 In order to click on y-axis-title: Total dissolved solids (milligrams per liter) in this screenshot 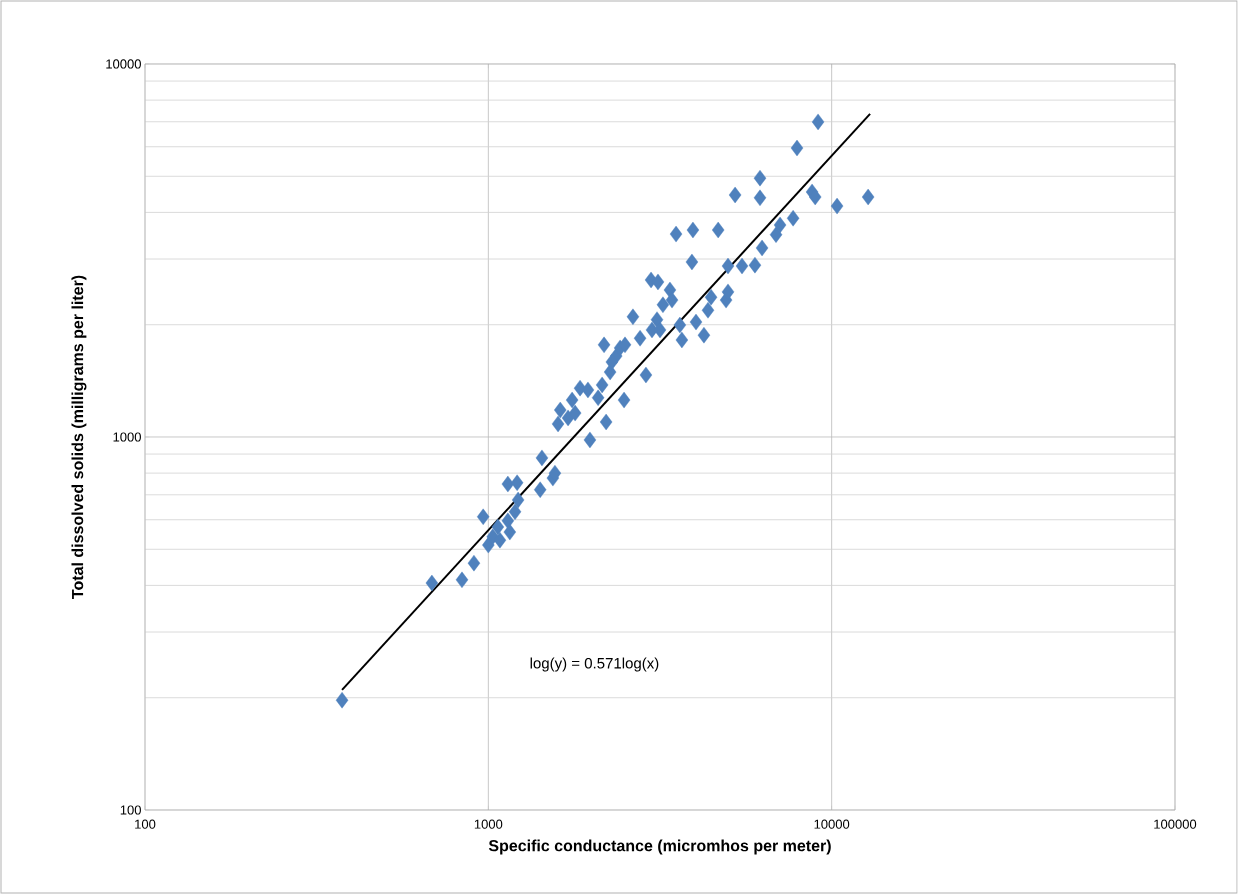, I will do `click(79, 437)`.